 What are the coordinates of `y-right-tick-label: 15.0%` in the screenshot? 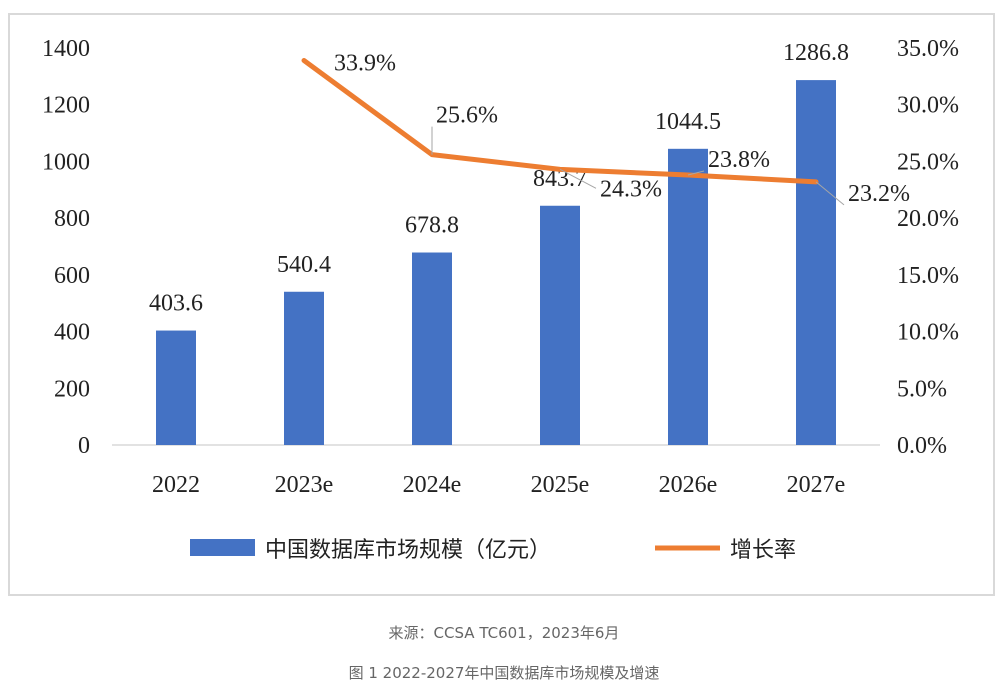 It's located at (928, 276).